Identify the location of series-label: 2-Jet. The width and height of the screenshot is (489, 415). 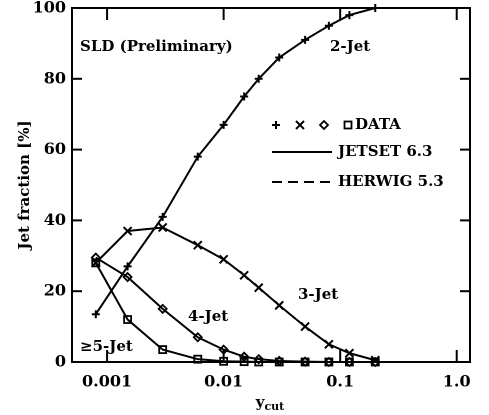
(350, 46).